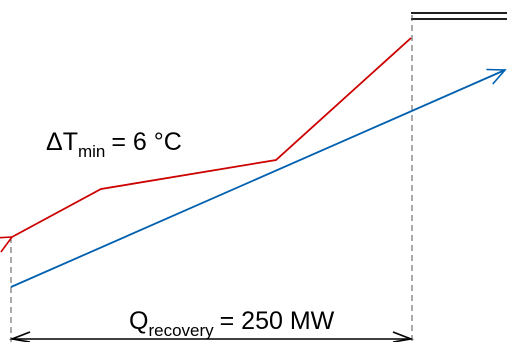  I want to click on delta-t-min-label: ΔTmin = 6 °C, so click(114, 144).